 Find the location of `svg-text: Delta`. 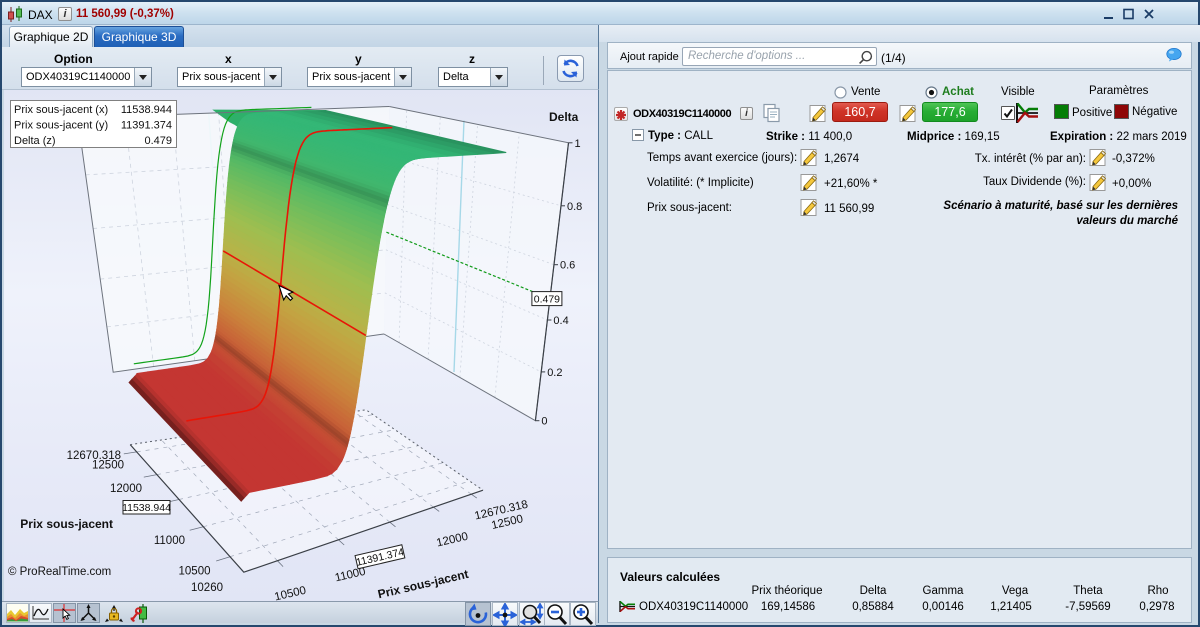

svg-text: Delta is located at coordinates (564, 117).